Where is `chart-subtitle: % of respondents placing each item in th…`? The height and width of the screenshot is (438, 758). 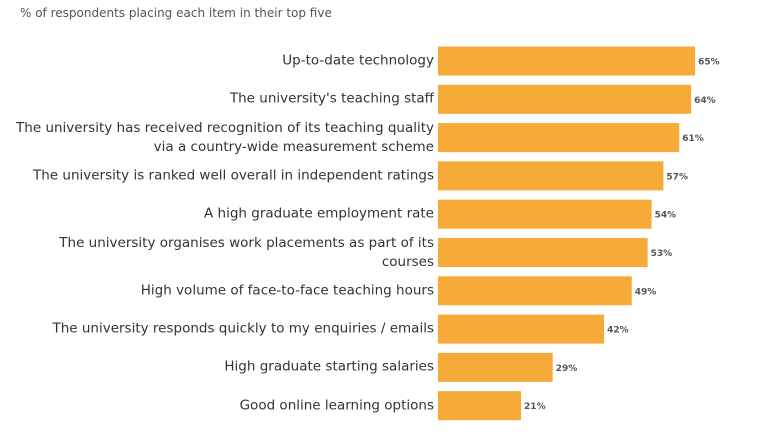
chart-subtitle: % of respondents placing each item in th… is located at coordinates (176, 13).